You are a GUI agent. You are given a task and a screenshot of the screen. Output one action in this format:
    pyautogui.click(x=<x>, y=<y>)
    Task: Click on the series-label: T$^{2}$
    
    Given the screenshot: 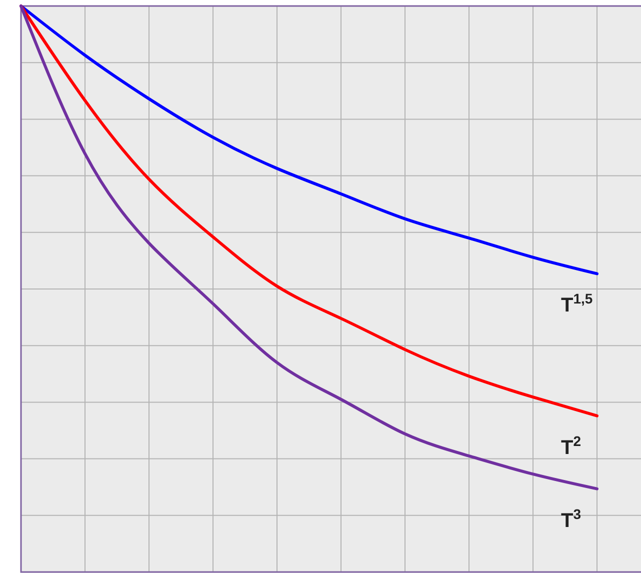 What is the action you would take?
    pyautogui.click(x=571, y=445)
    